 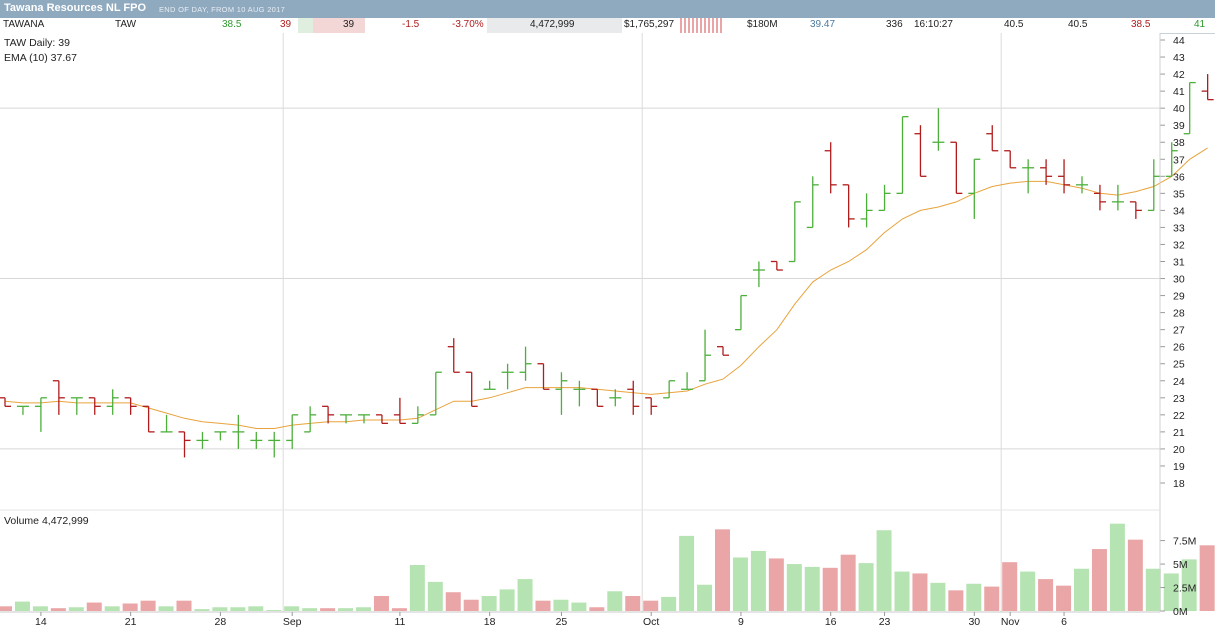 What do you see at coordinates (37, 43) in the screenshot?
I see `legend-daily: TAW Daily: 39` at bounding box center [37, 43].